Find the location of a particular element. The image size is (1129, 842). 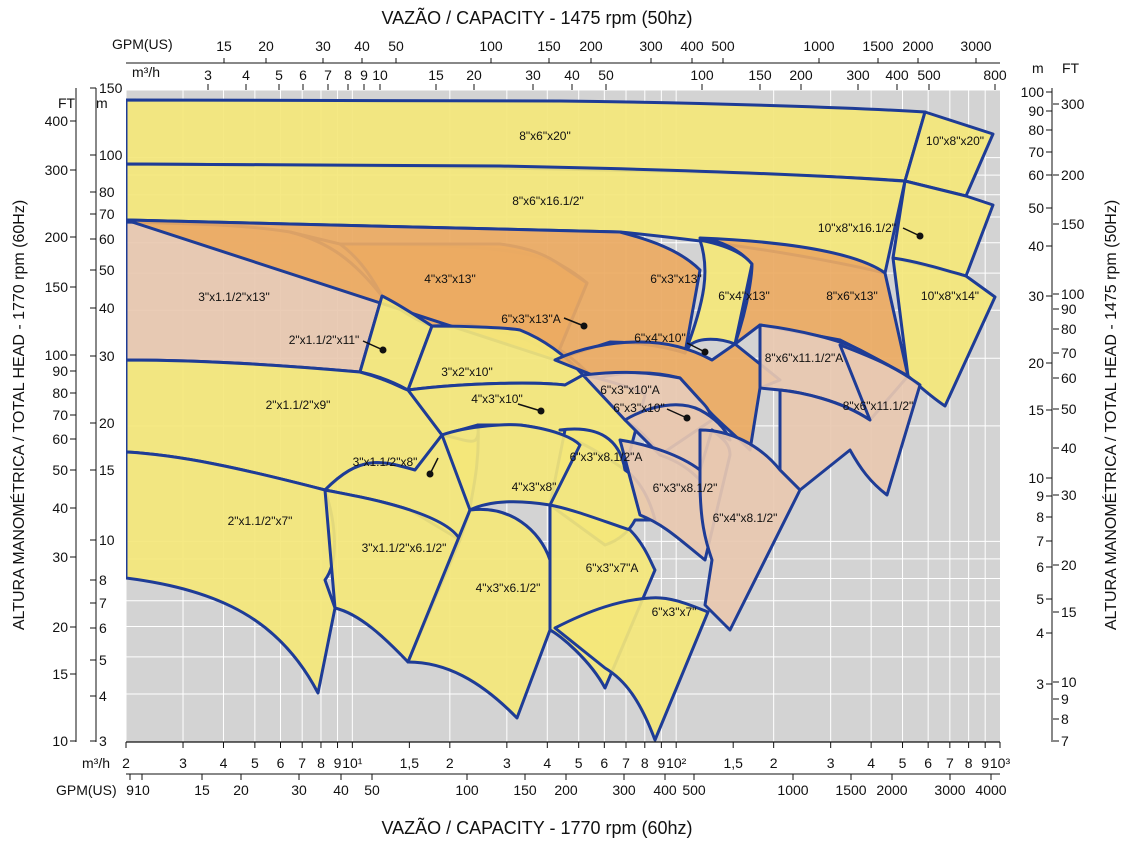

tick-label-bottom-gpm: 50 is located at coordinates (372, 790).